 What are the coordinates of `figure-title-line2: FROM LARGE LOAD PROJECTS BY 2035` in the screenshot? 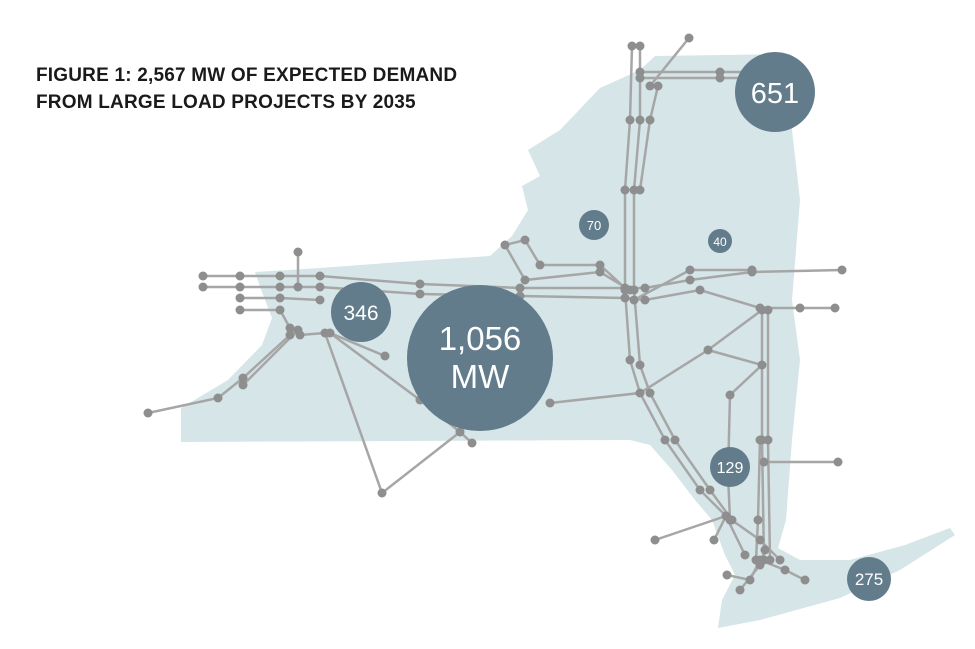 It's located at (226, 102).